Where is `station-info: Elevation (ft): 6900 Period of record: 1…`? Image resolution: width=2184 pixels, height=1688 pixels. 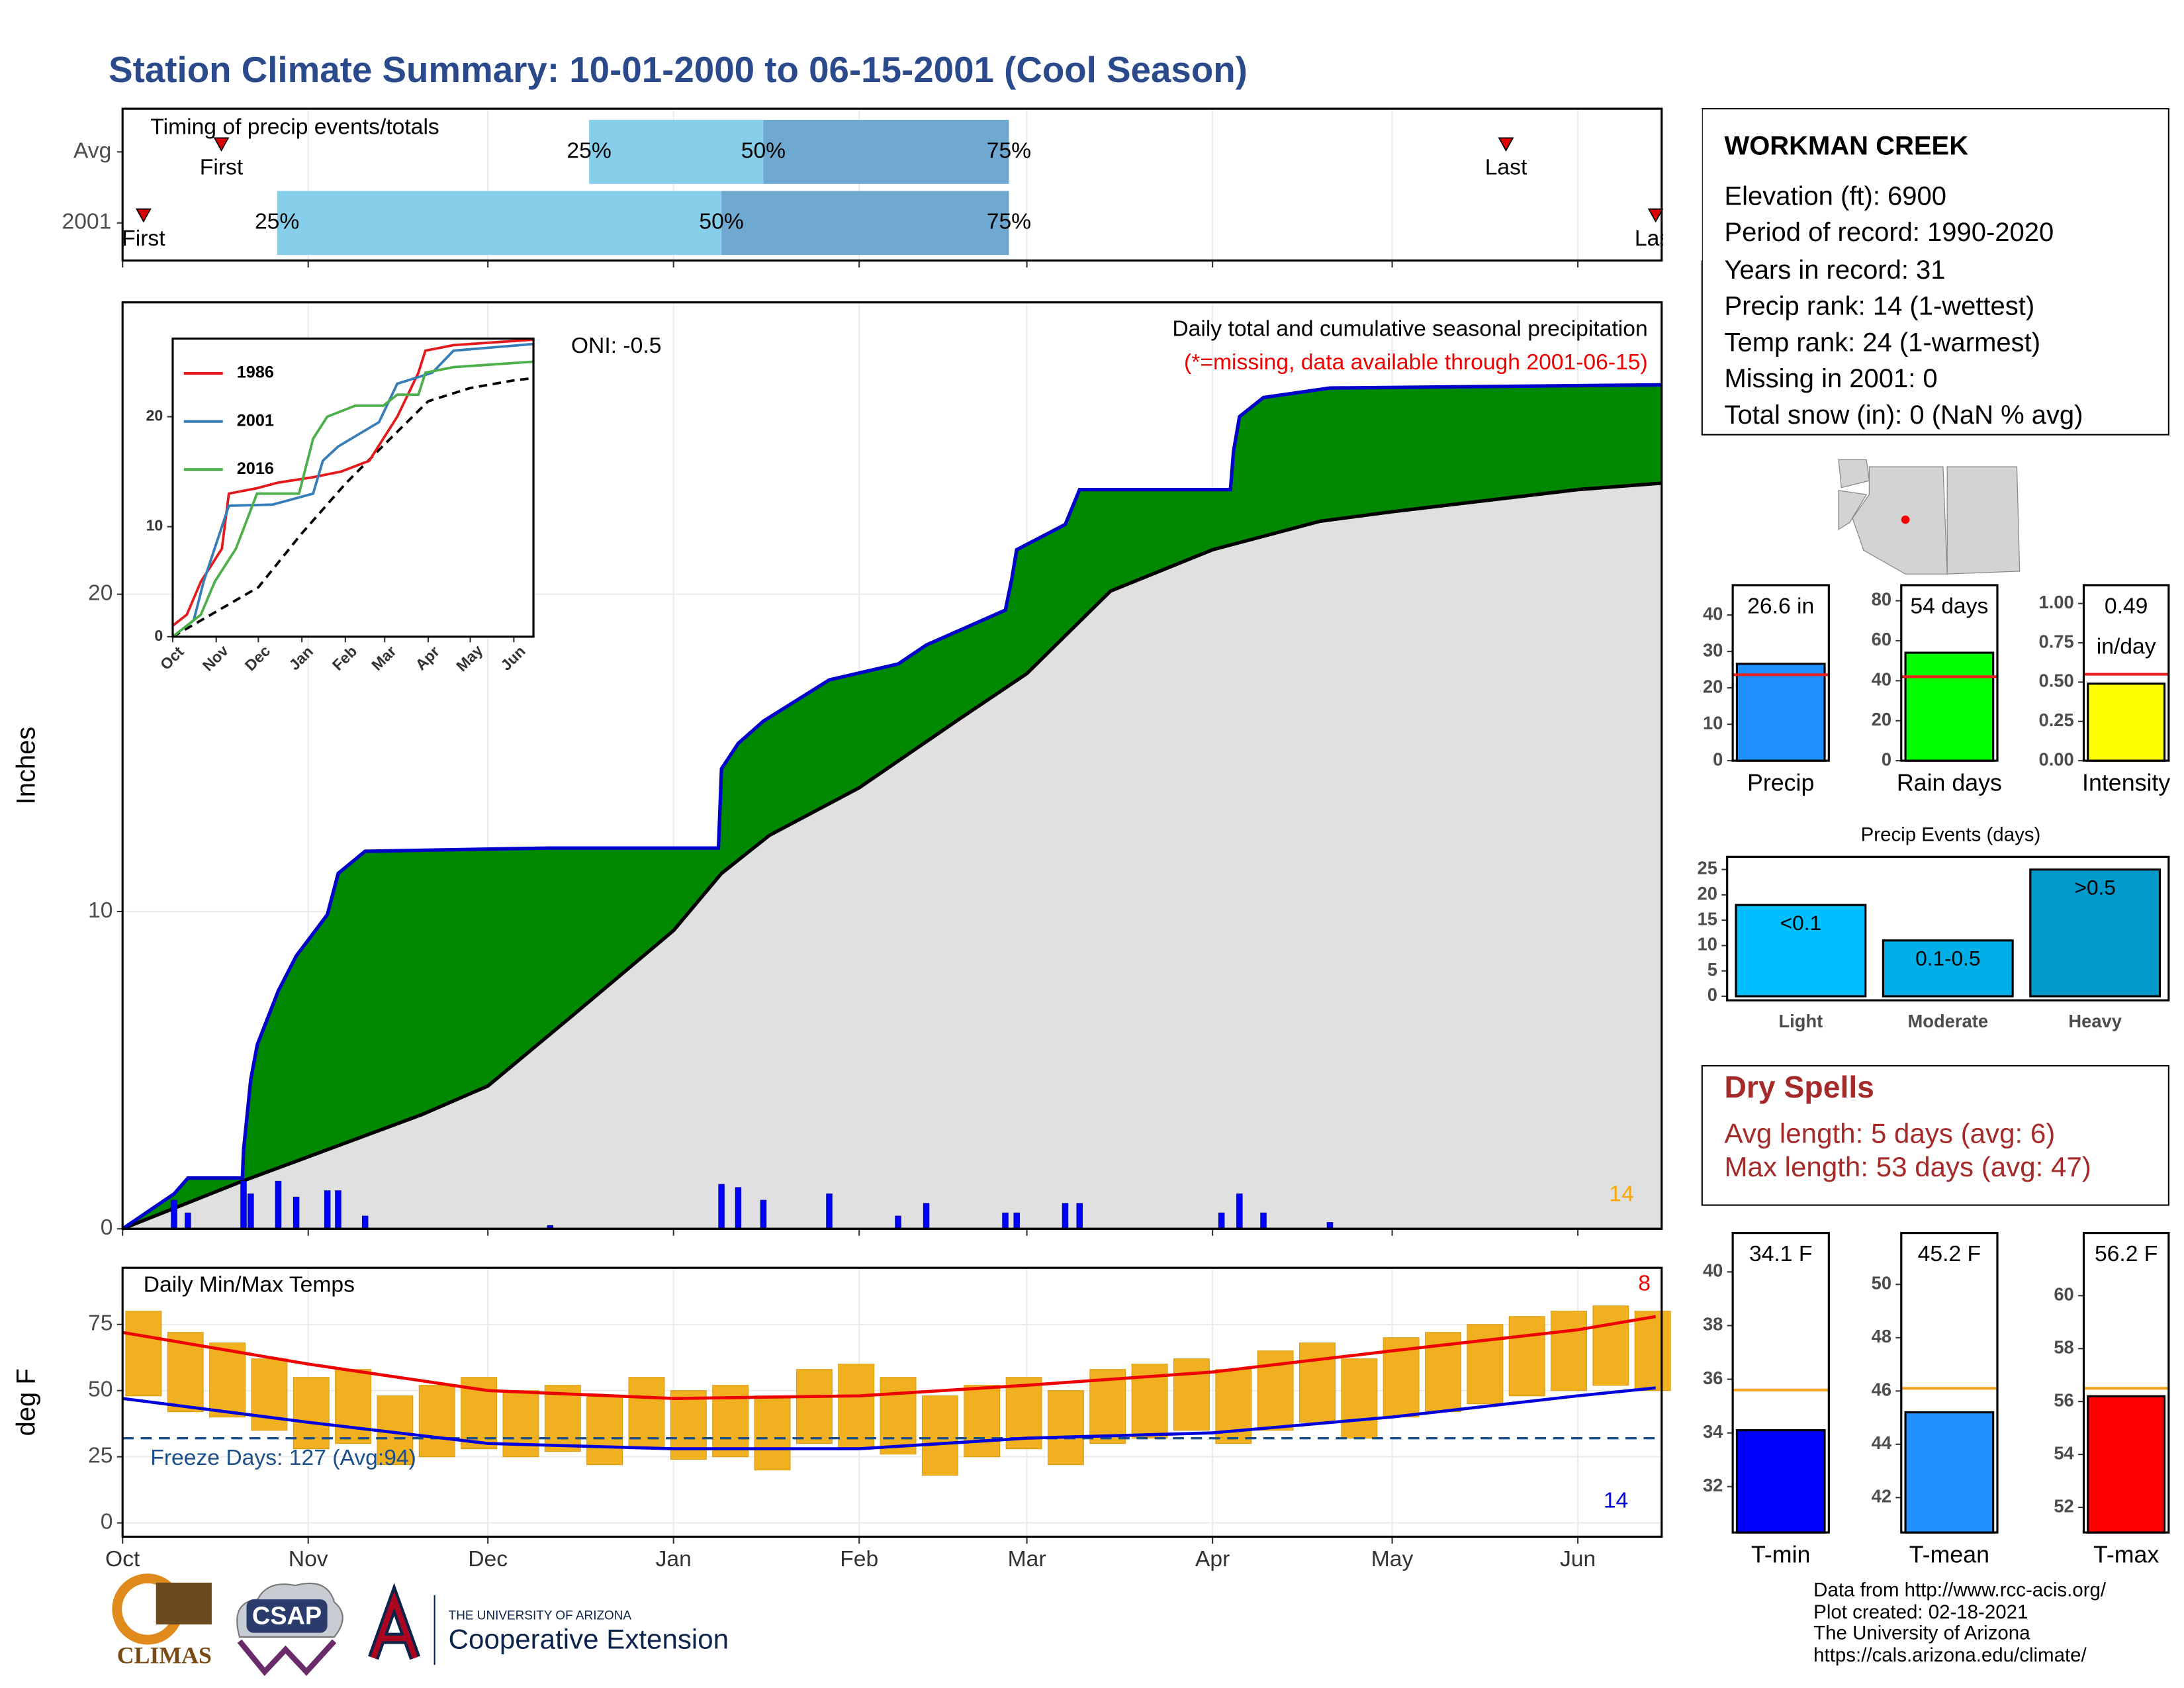 station-info: Elevation (ft): 6900 Period of record: 1… is located at coordinates (1903, 305).